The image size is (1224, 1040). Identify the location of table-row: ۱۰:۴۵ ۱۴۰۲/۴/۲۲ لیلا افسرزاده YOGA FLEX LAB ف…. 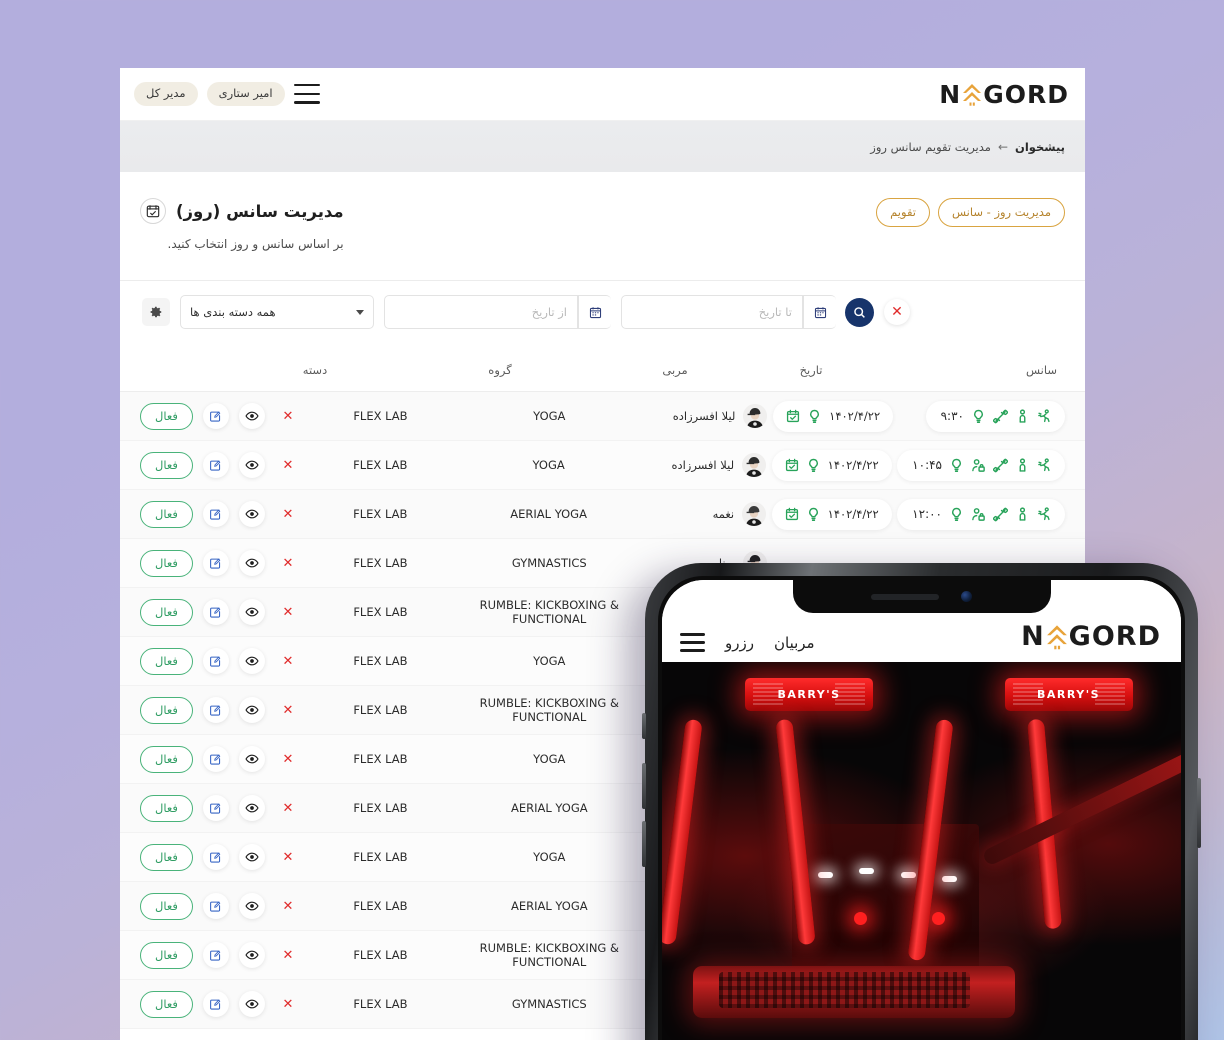
(602, 465).